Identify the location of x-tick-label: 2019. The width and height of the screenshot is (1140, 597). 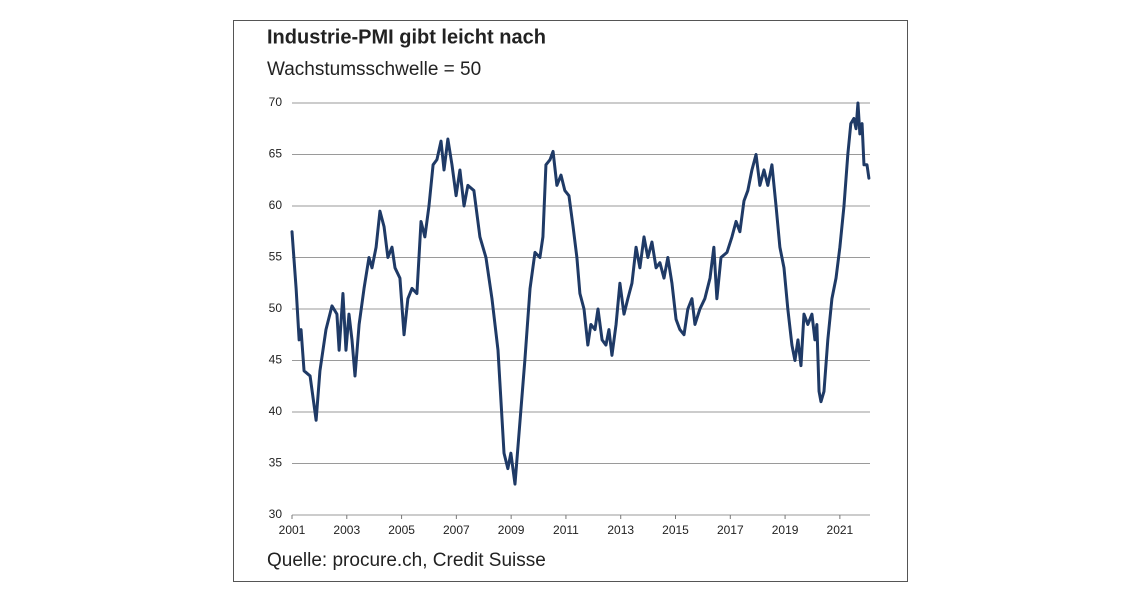
(785, 530).